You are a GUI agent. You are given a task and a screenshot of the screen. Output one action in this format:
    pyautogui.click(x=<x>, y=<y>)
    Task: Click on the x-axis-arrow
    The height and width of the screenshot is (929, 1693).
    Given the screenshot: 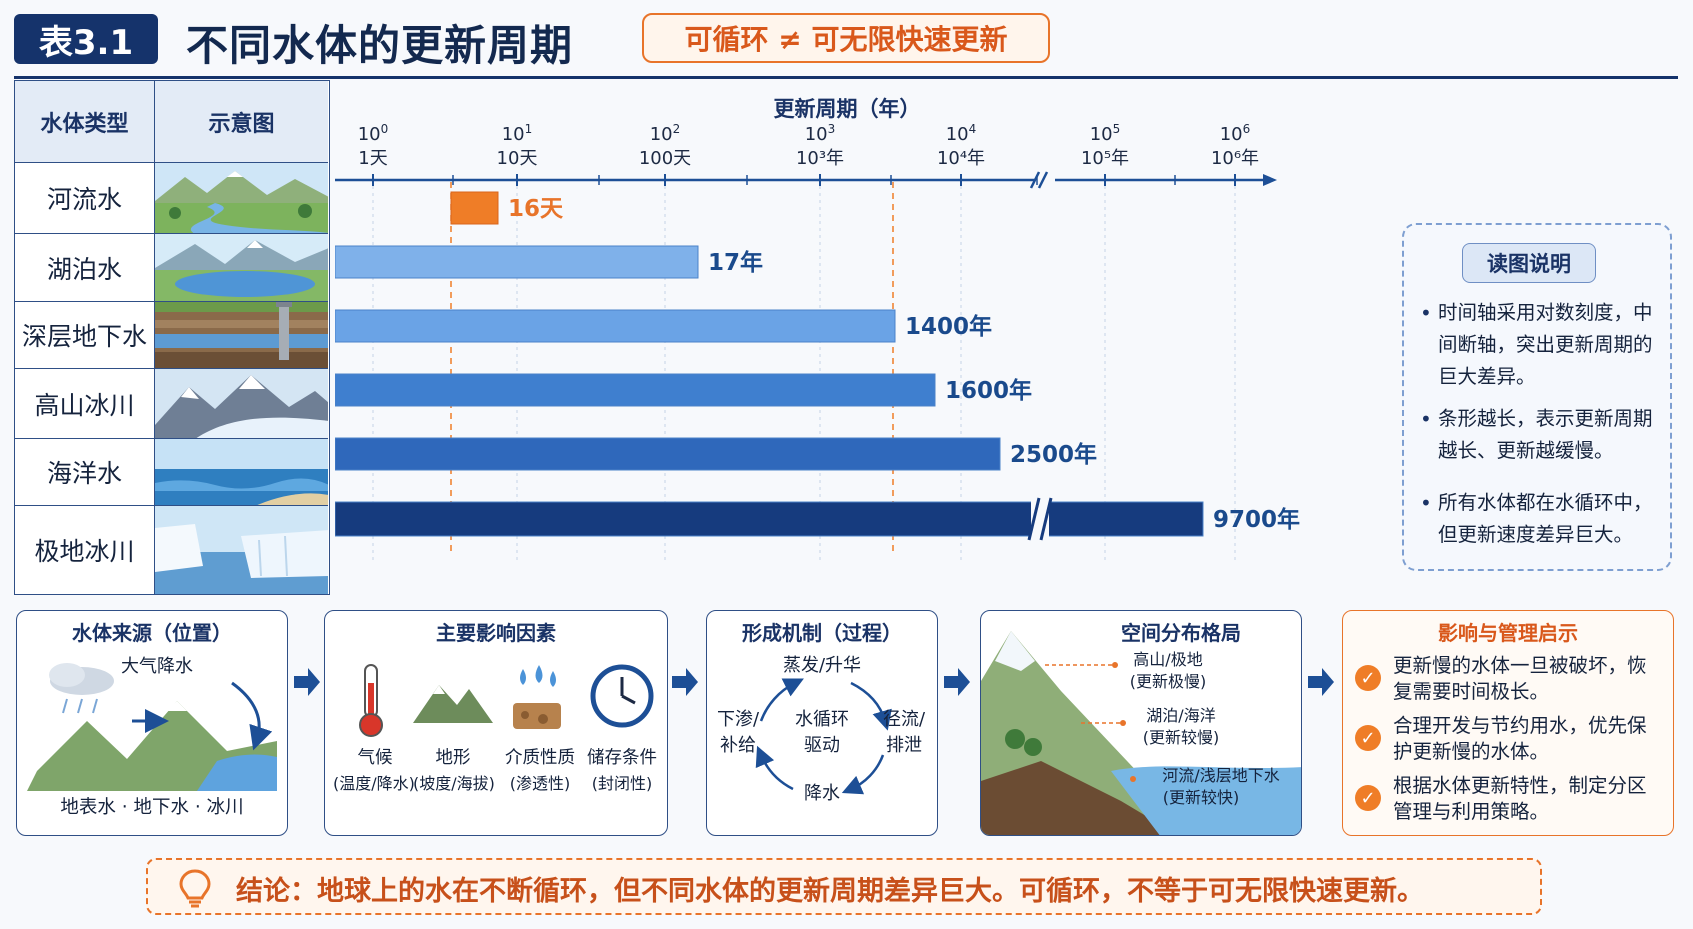 What is the action you would take?
    pyautogui.click(x=1270, y=180)
    